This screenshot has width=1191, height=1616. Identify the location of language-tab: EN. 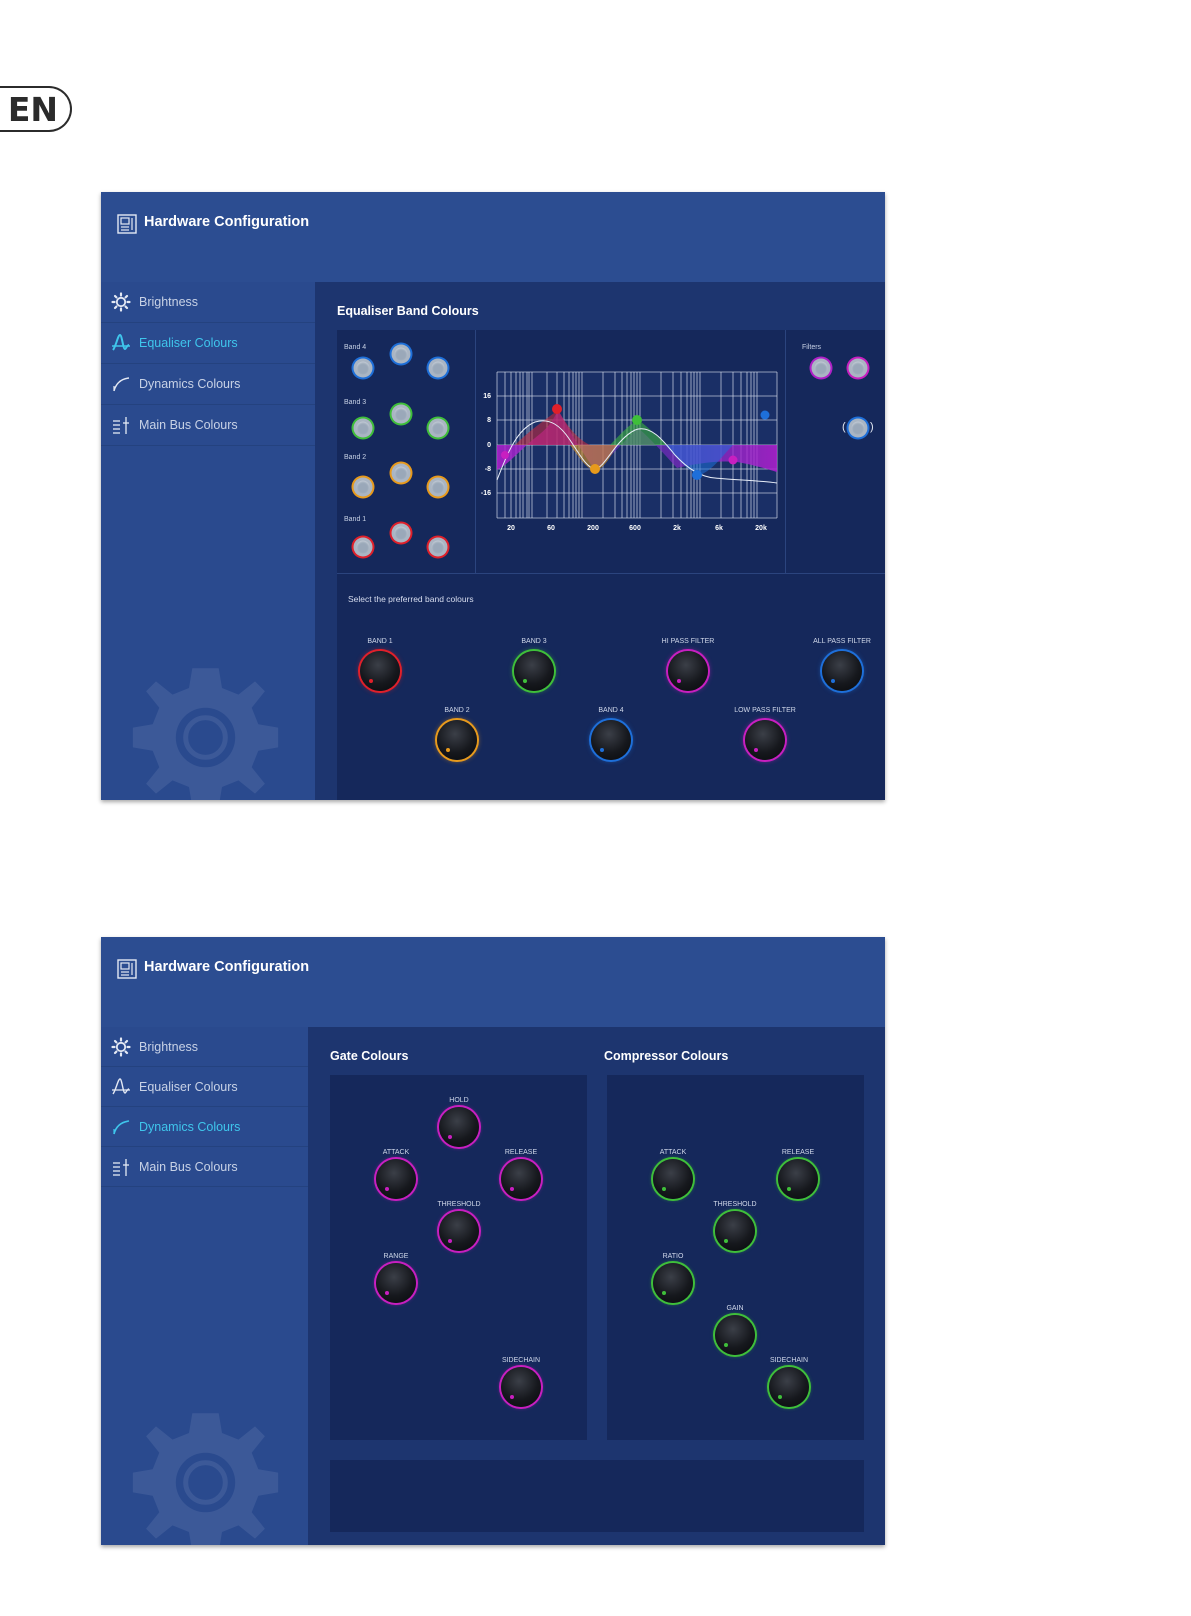
(36, 109).